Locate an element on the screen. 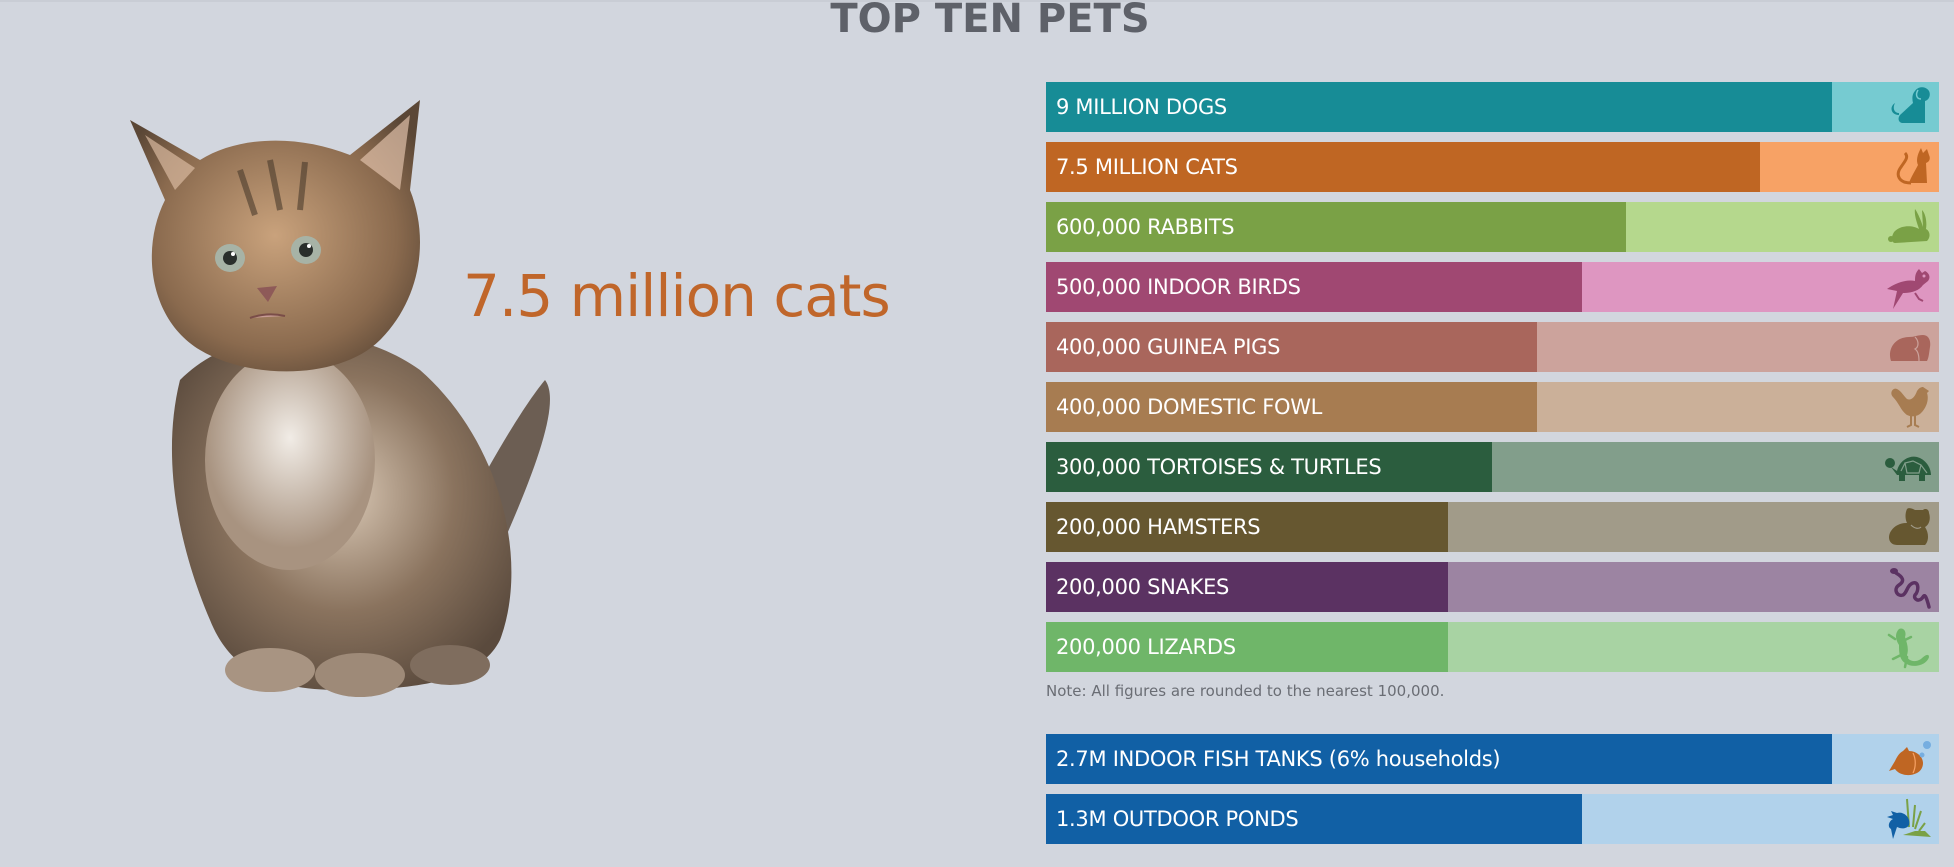 The height and width of the screenshot is (867, 1954). bar-indoor-fish-tanks: 2.7M INDOOR FISH TANKS (6% households) is located at coordinates (1492, 759).